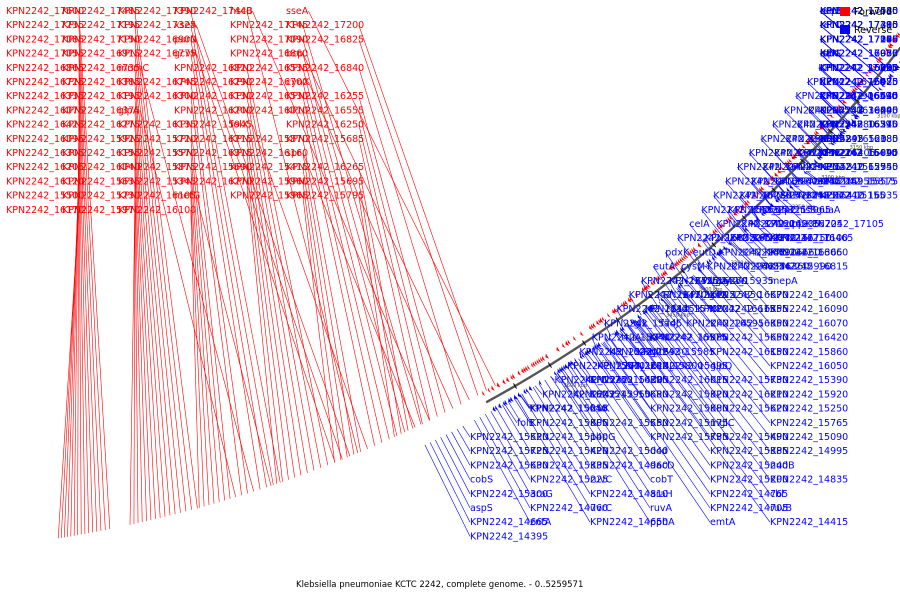 This screenshot has width=900, height=600. I want to click on feature-label: folE, so click(526, 423).